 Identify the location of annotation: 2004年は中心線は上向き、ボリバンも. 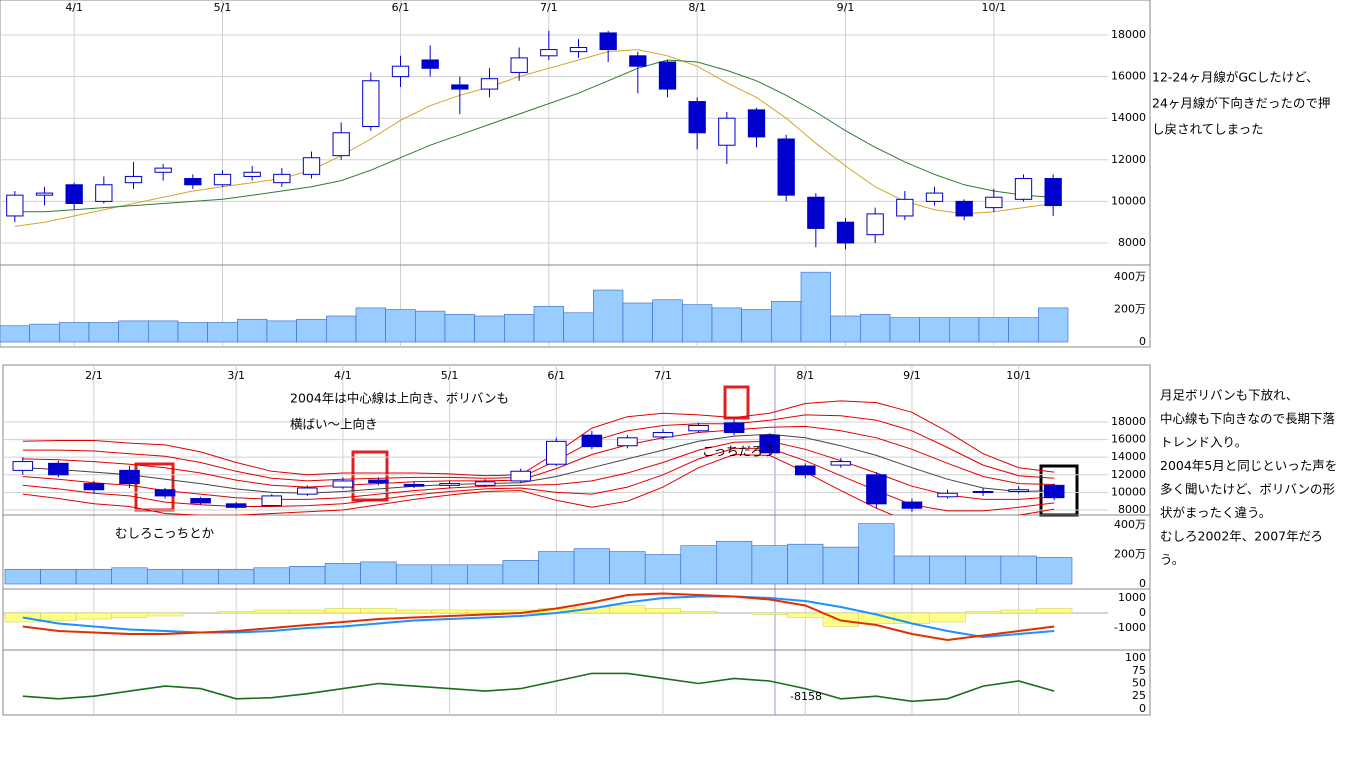
(399, 398).